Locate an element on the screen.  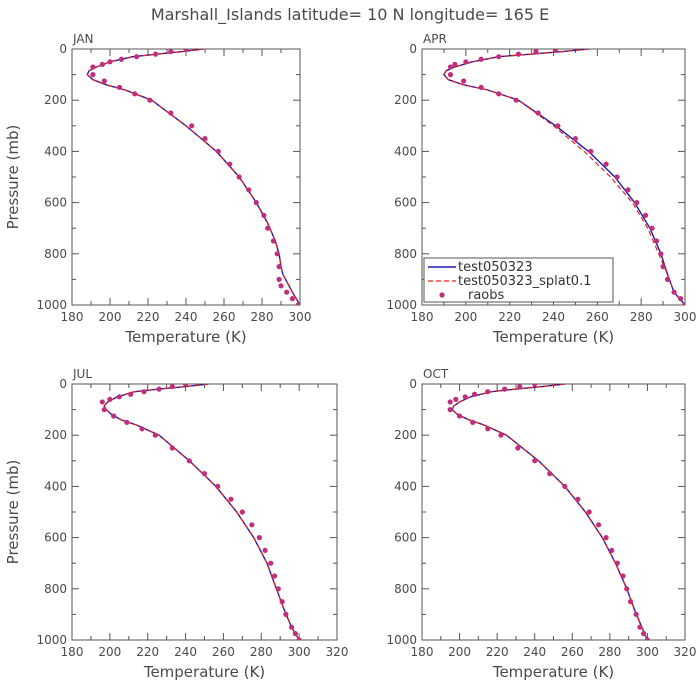
series-line-test is located at coordinates (201, 512).